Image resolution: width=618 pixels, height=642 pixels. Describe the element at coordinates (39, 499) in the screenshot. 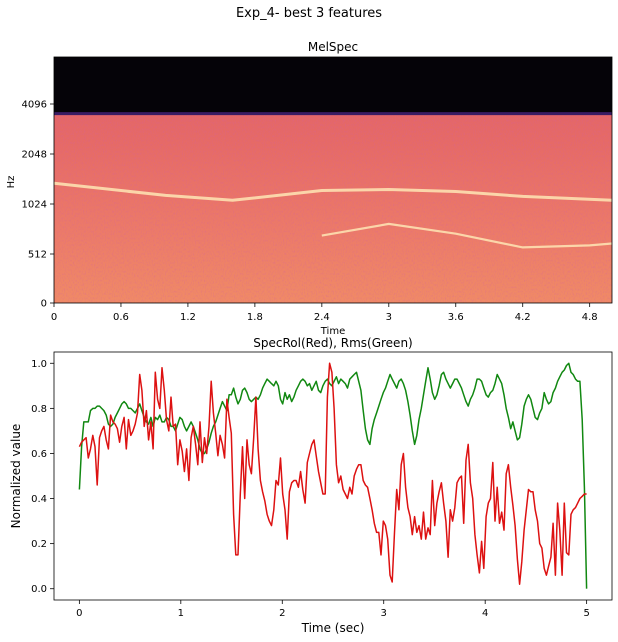

I see `y-tick-label: 0.4` at that location.